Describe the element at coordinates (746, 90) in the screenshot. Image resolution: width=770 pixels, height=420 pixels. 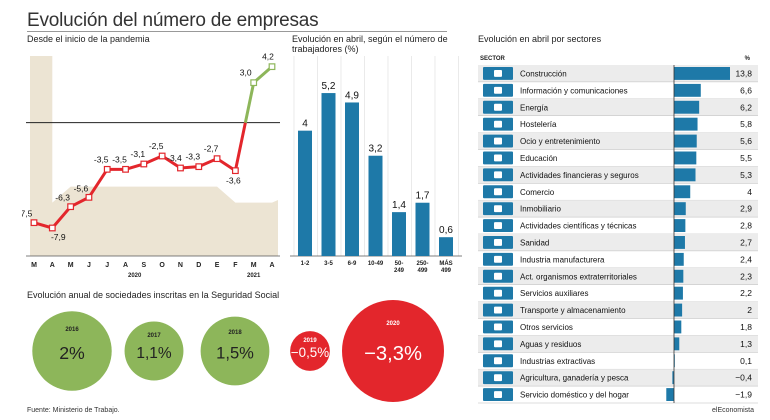
I see `sector-value-label: 6,6` at that location.